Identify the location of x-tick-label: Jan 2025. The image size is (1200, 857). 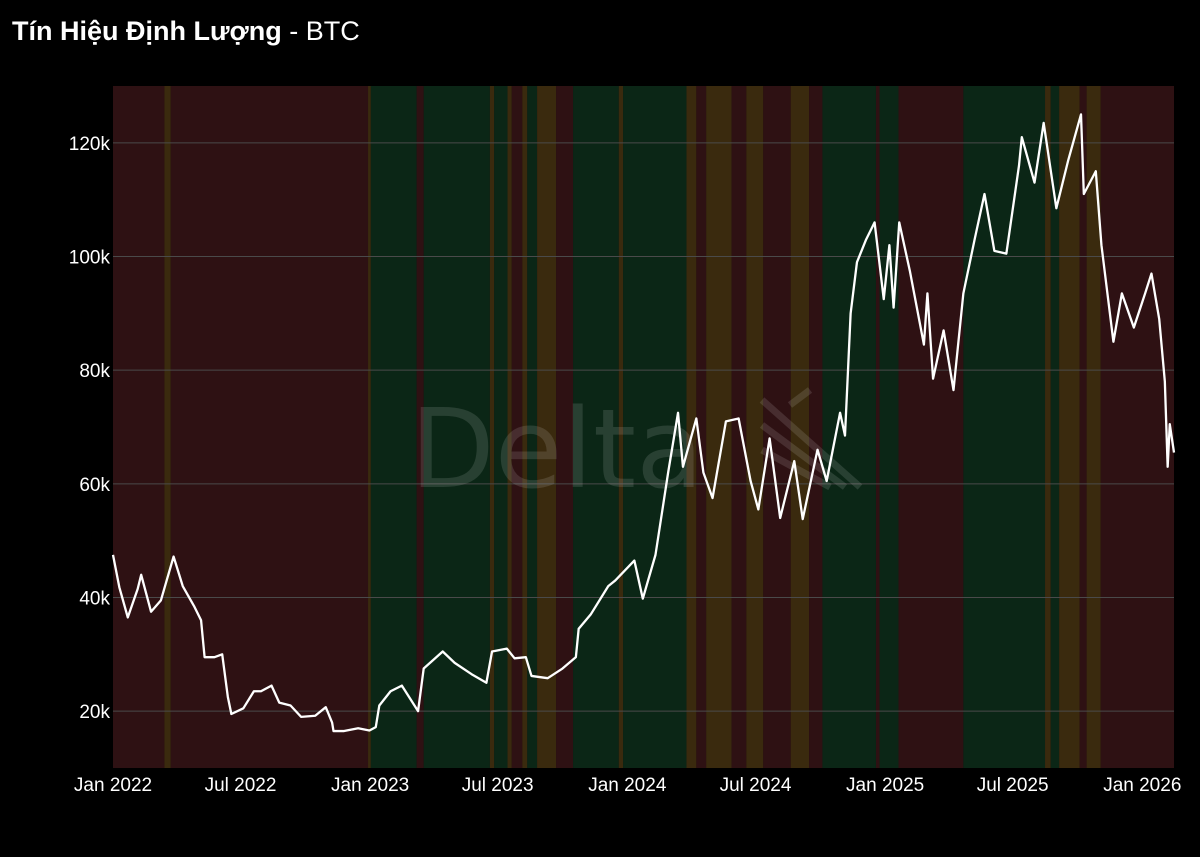
(885, 785).